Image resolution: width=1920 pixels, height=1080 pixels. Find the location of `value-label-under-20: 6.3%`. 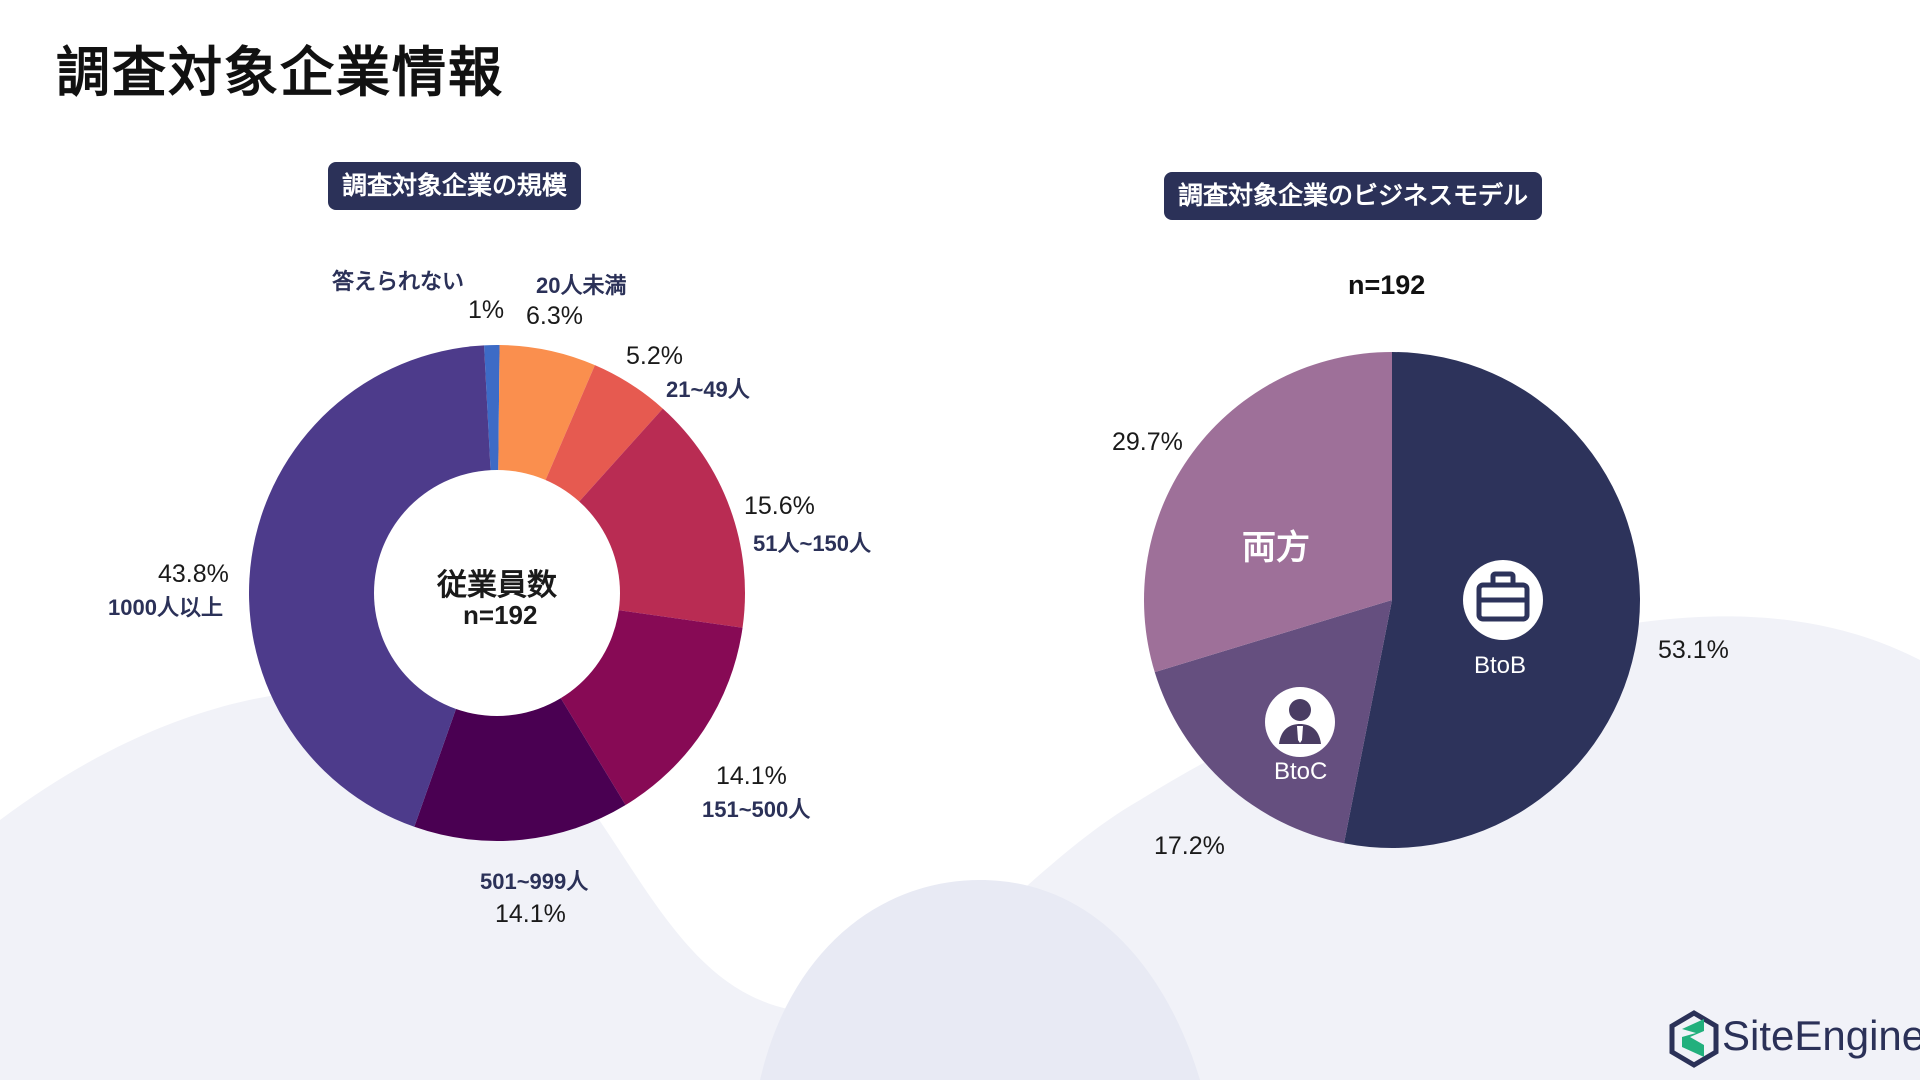

value-label-under-20: 6.3% is located at coordinates (554, 316).